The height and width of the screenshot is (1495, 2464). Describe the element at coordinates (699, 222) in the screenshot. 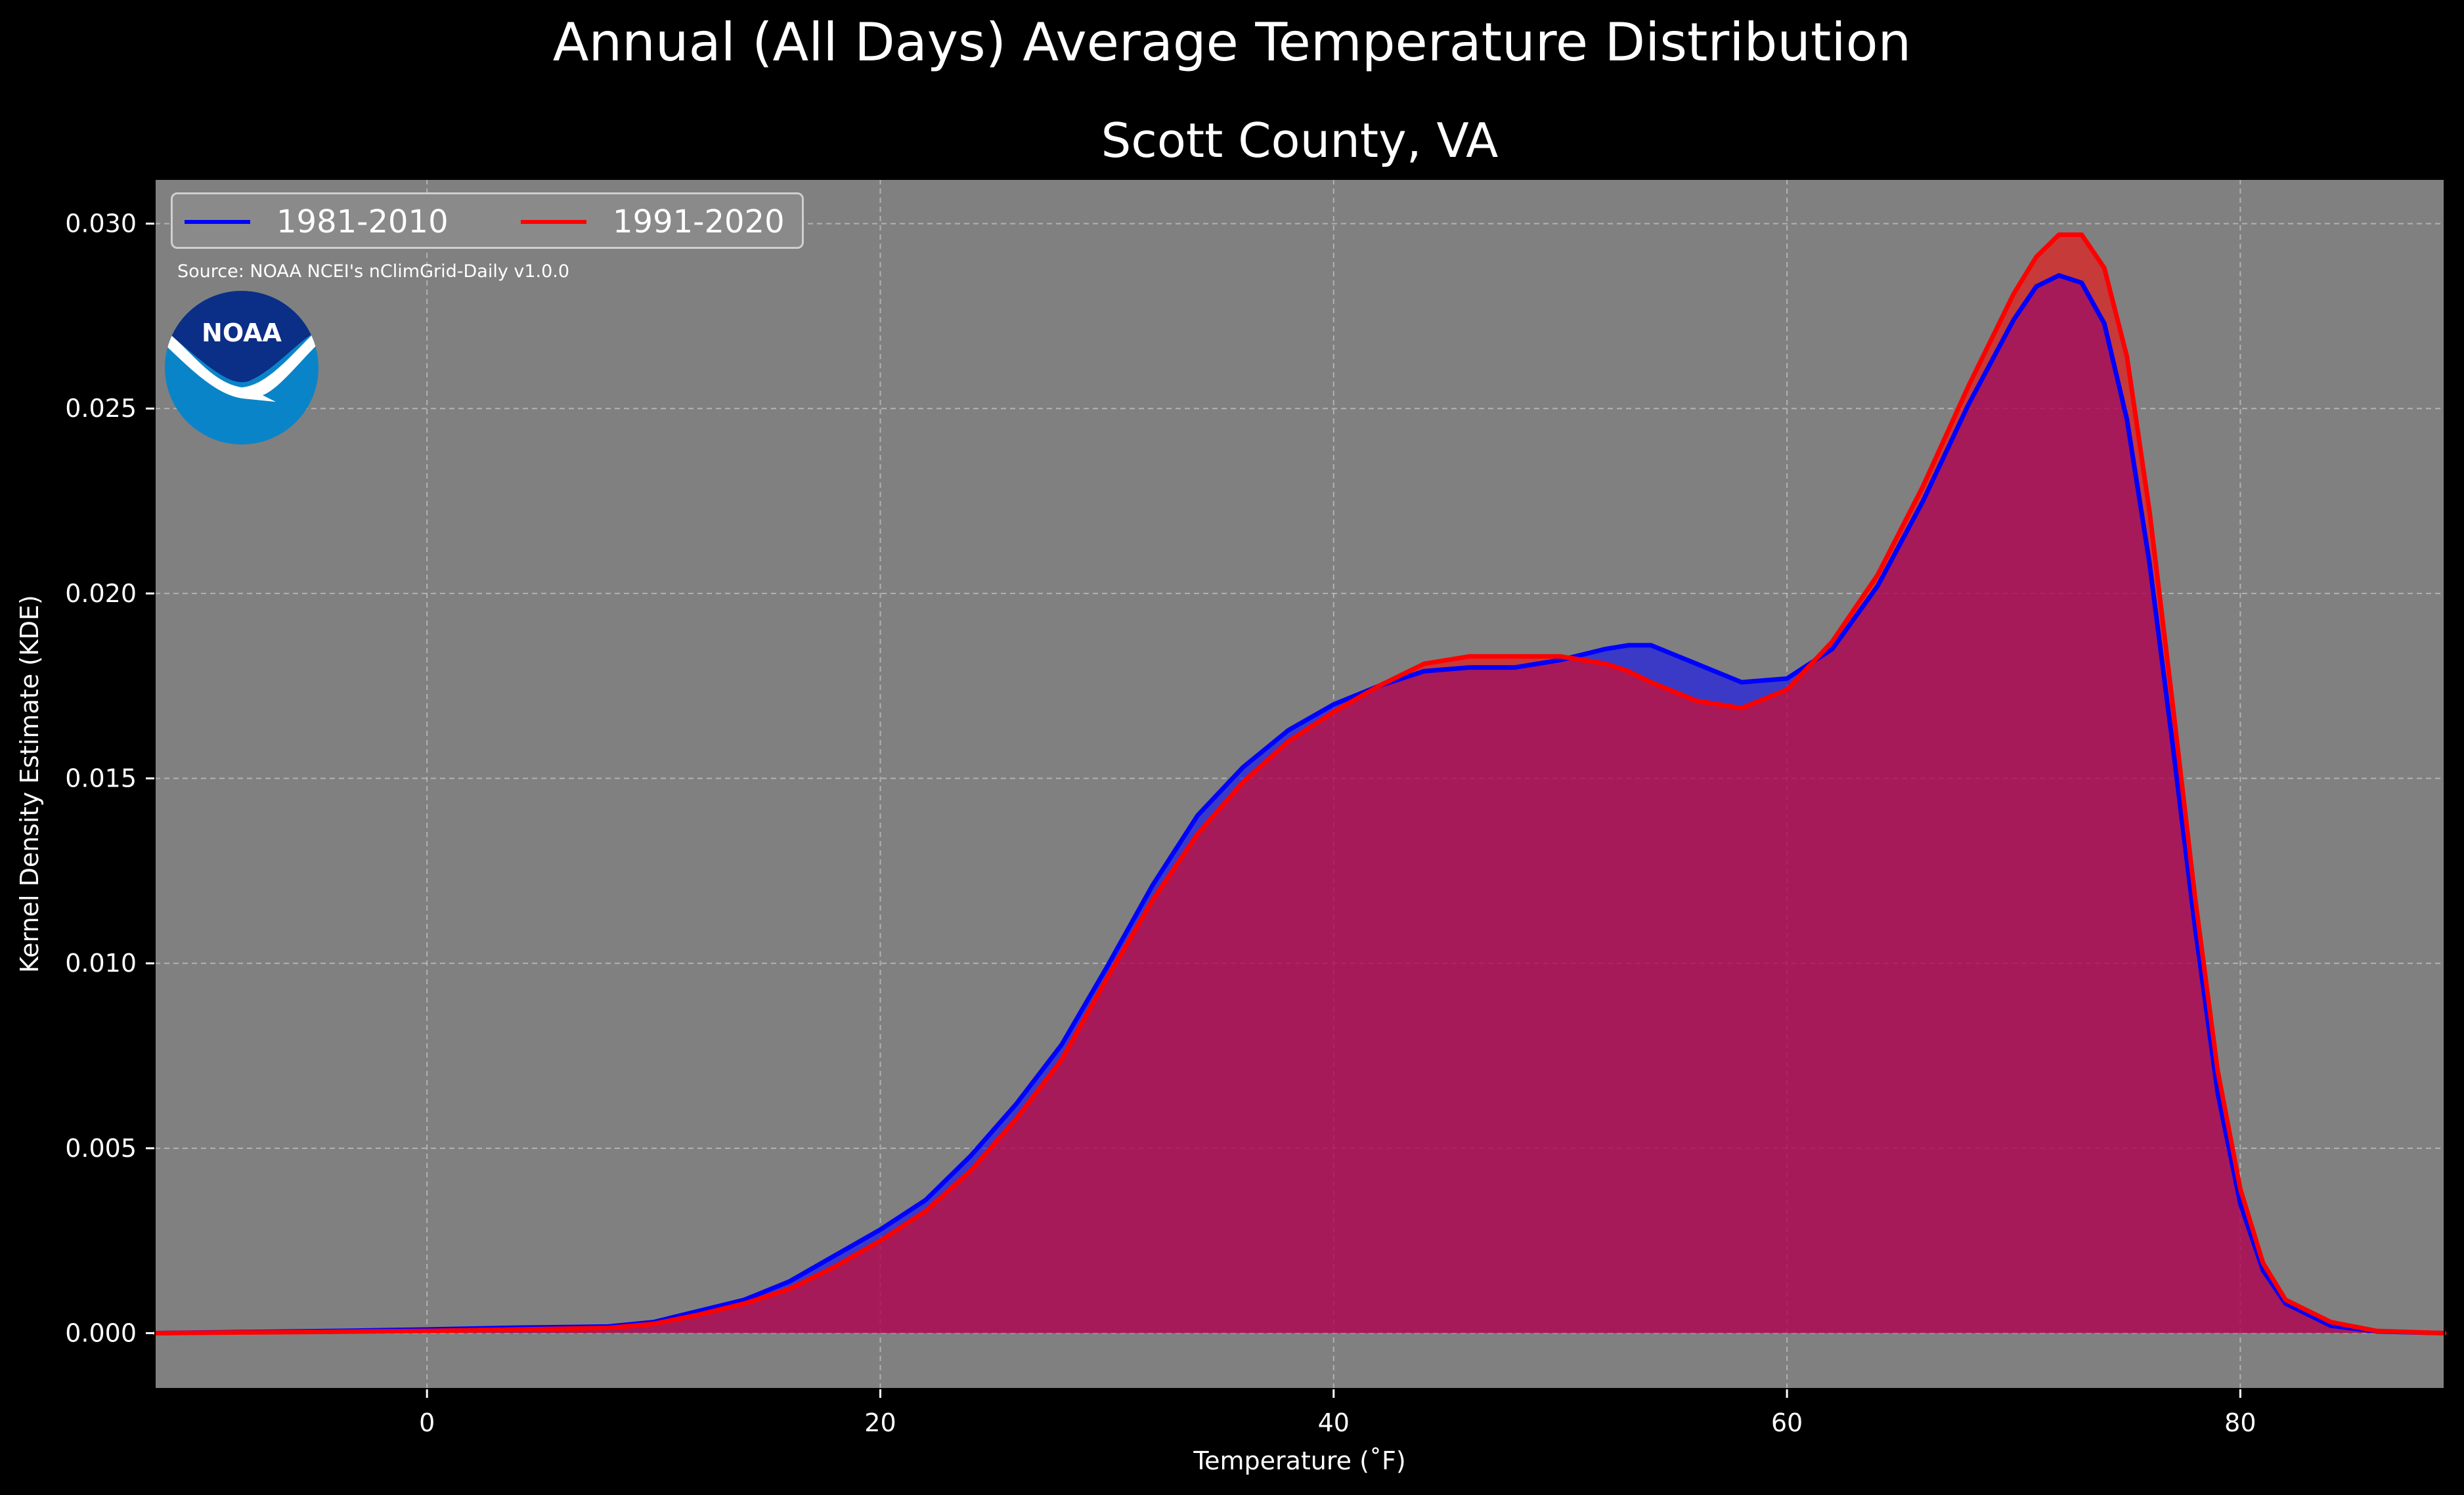

I see `legend-label-1991-2020: 1991-2020` at that location.